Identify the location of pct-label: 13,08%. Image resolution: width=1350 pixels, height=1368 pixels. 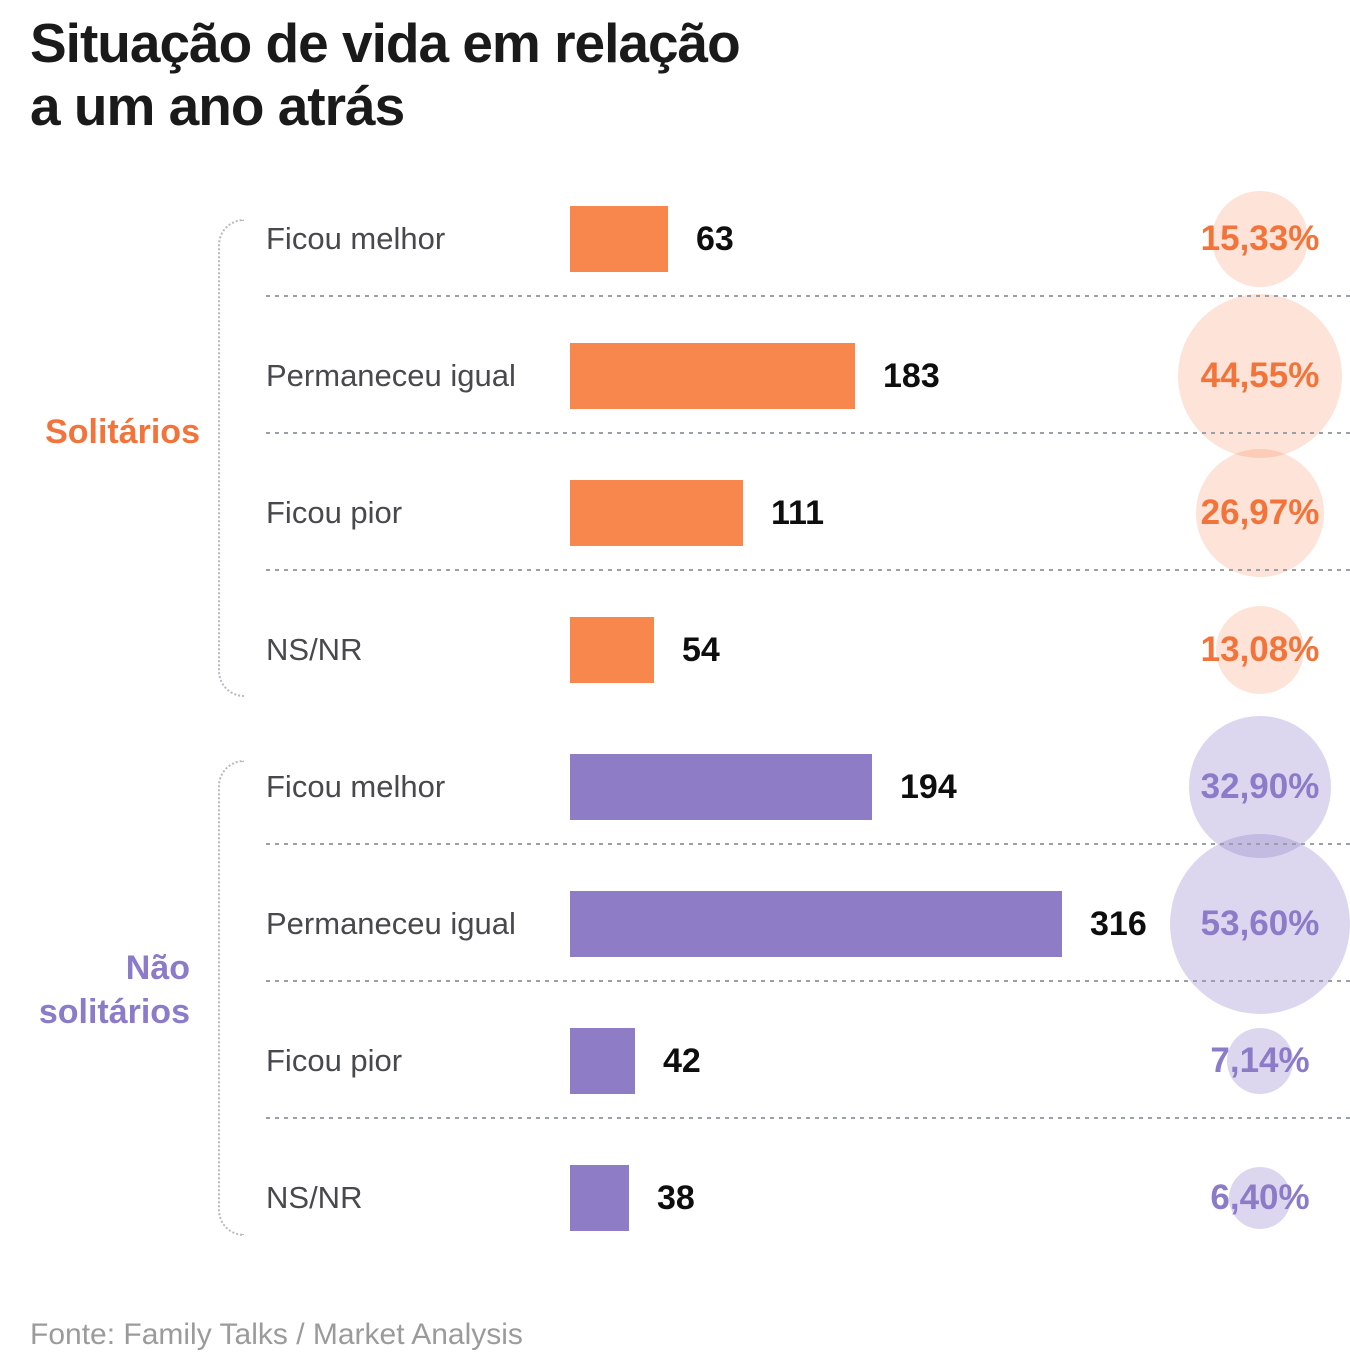
(1260, 649).